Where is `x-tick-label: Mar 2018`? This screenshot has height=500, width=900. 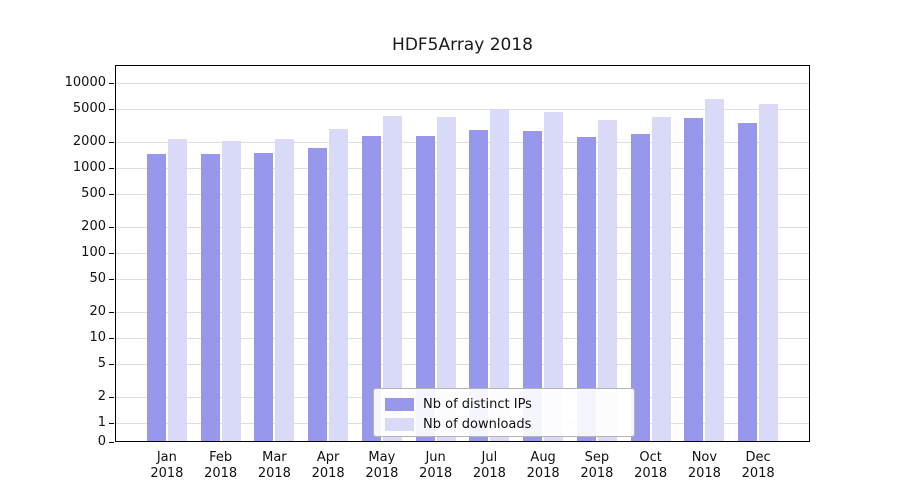
x-tick-label: Mar 2018 is located at coordinates (274, 465).